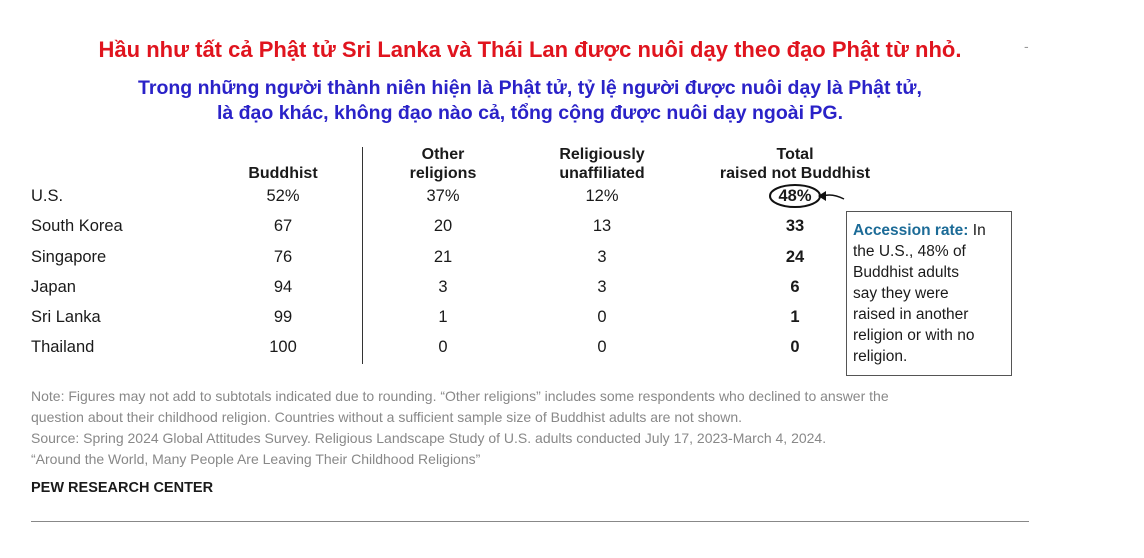  I want to click on cell-other-religions: 37%, so click(443, 196).